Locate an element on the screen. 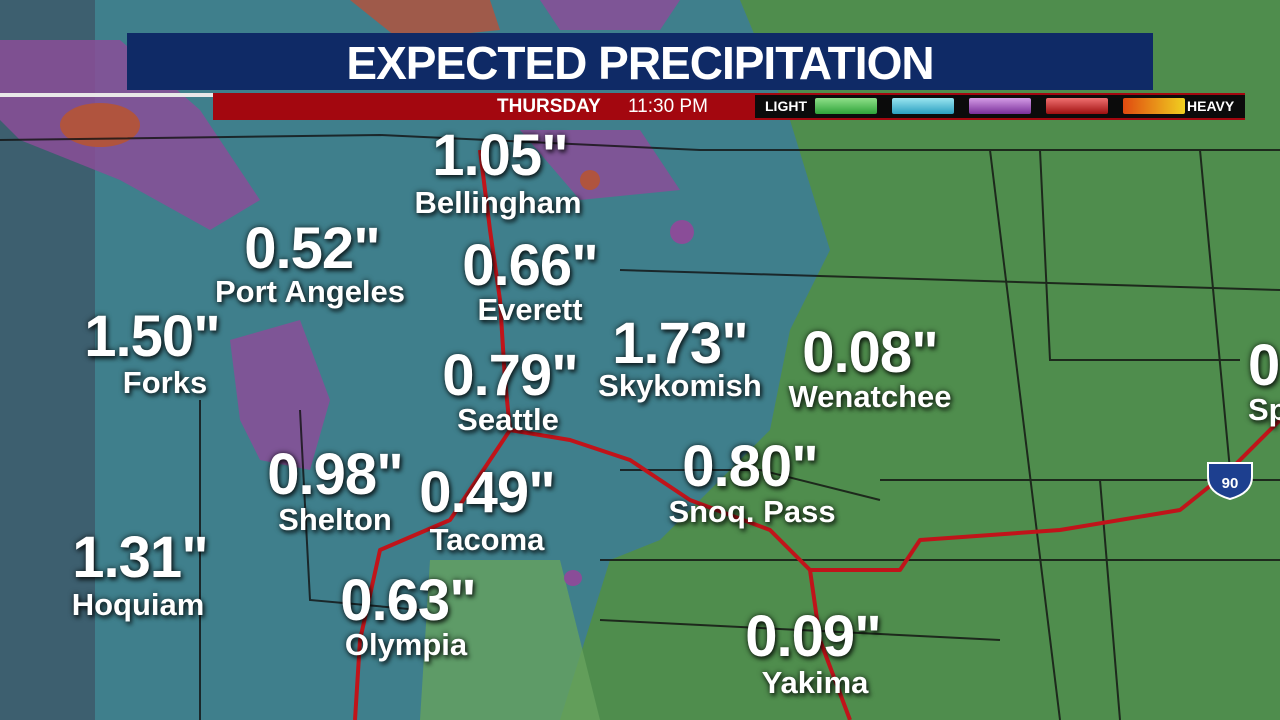 The width and height of the screenshot is (1280, 720). interstate-shield: 90 is located at coordinates (1230, 483).